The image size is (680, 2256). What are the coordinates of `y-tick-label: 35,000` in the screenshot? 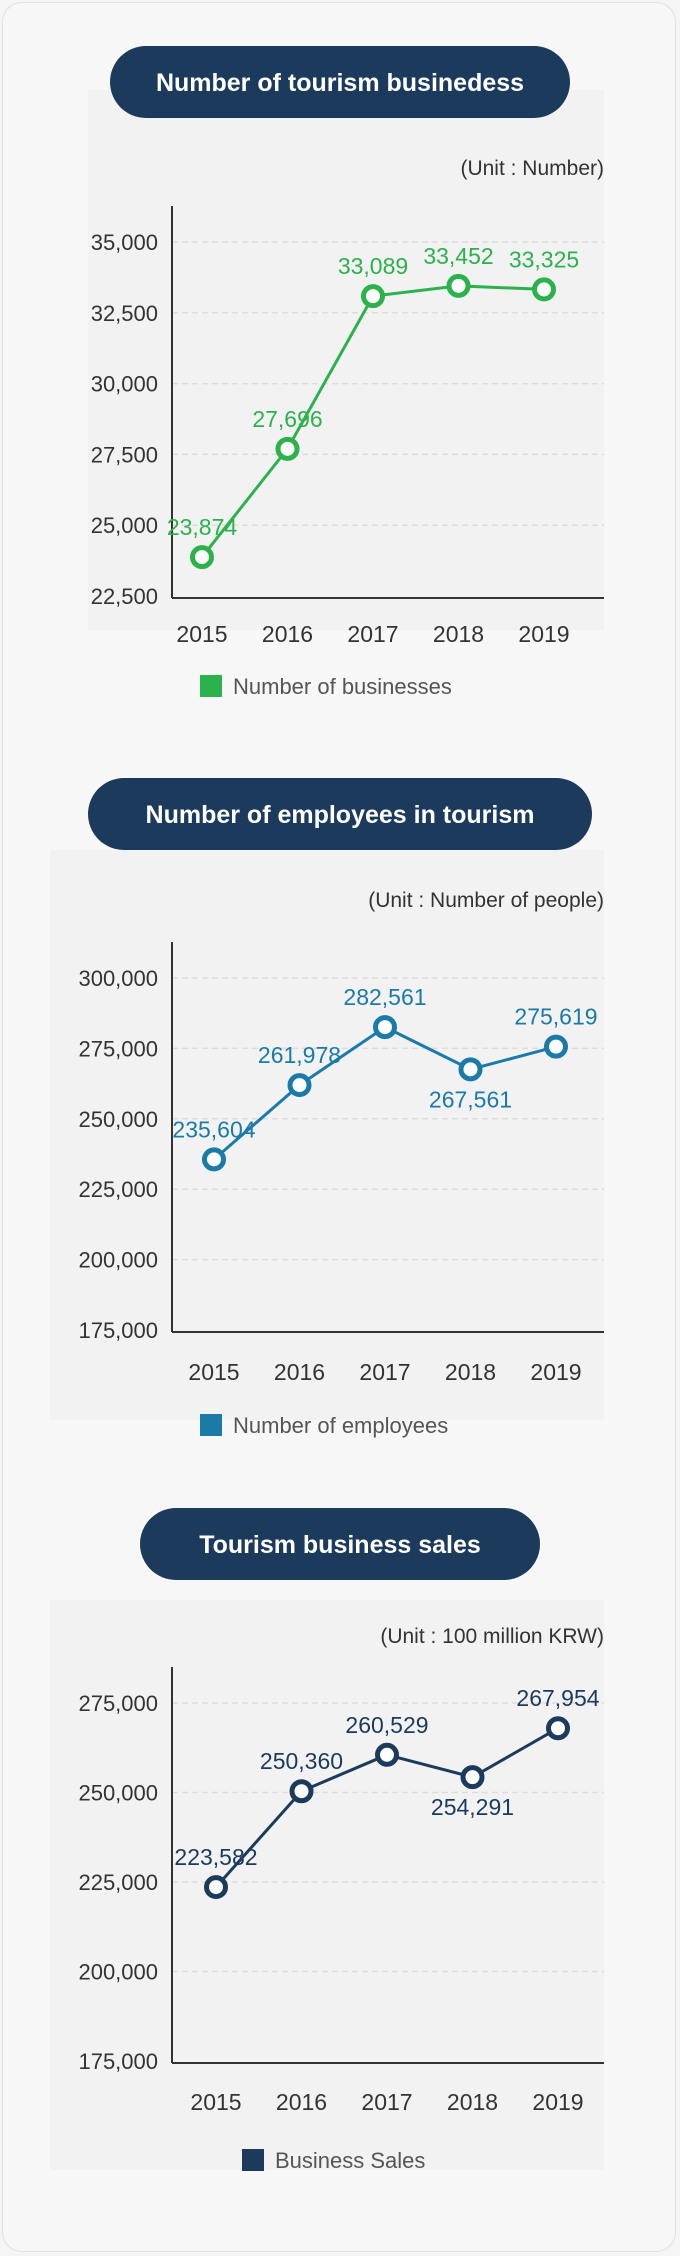 It's located at (124, 242).